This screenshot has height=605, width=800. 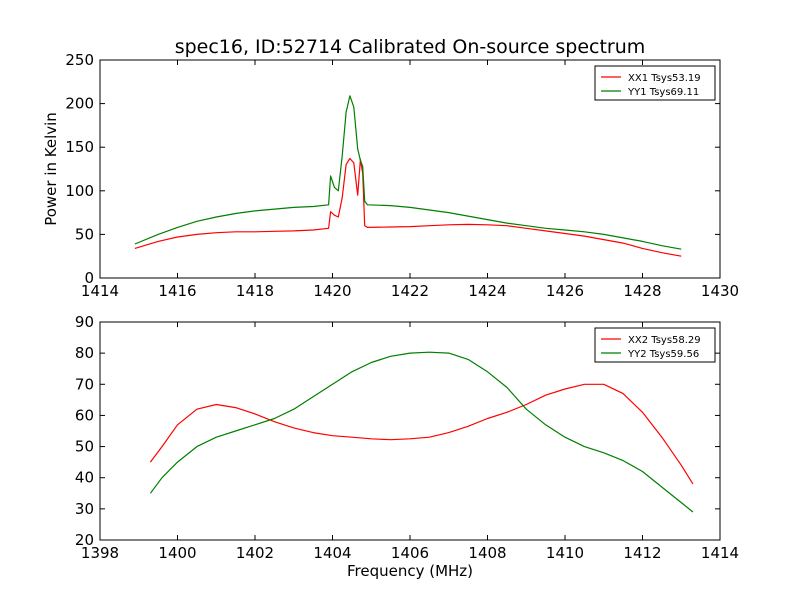 I want to click on y-tick-label: 0, so click(x=89, y=278).